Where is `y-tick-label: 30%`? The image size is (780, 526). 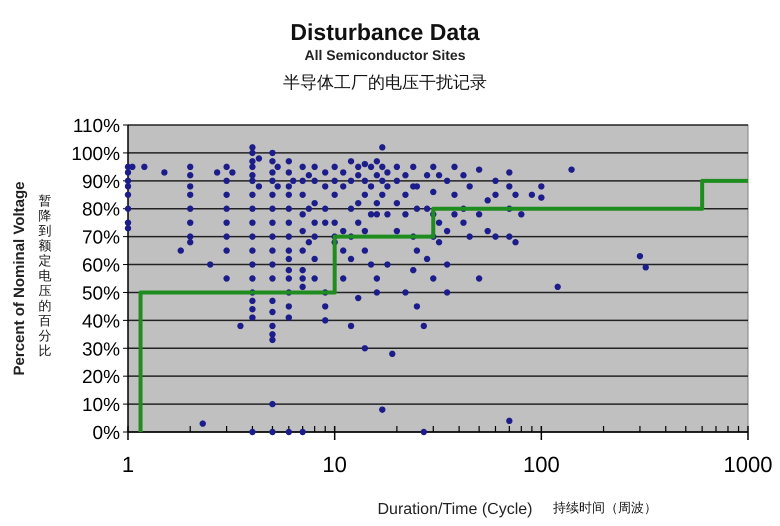 y-tick-label: 30% is located at coordinates (101, 349).